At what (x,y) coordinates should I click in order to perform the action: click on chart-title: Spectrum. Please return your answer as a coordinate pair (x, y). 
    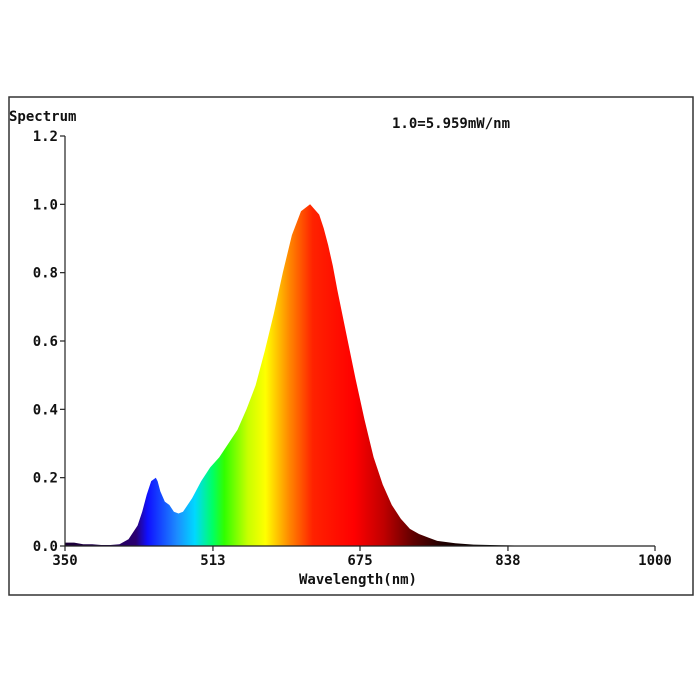
    Looking at the image, I should click on (42, 117).